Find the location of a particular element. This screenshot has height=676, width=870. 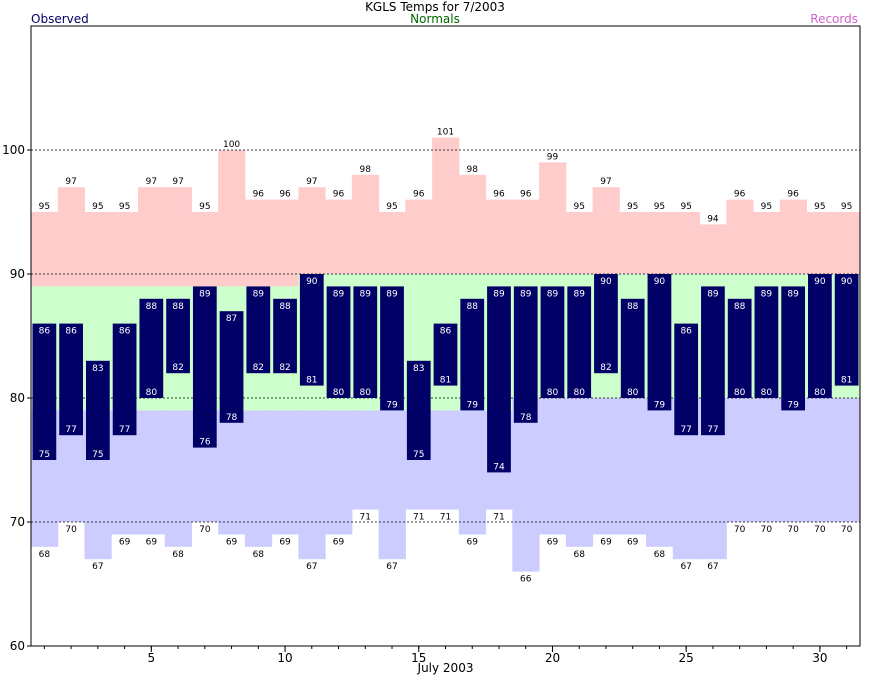

legend-normals: Normals is located at coordinates (435, 19).